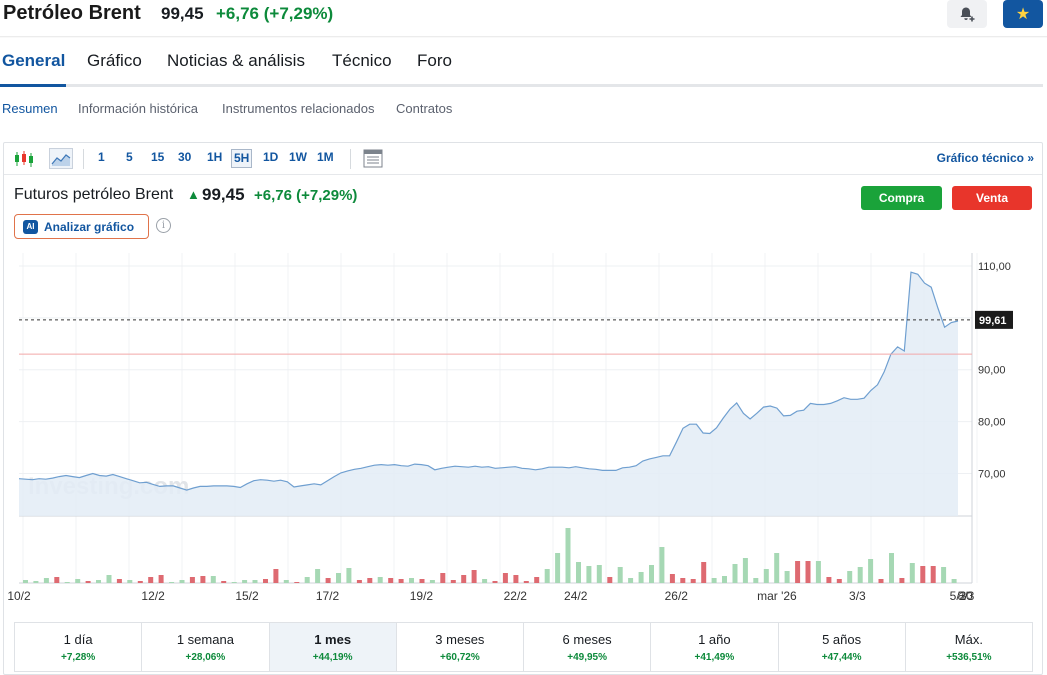 The width and height of the screenshot is (1047, 675). I want to click on period-2: 1 mes +44,19%, so click(333, 647).